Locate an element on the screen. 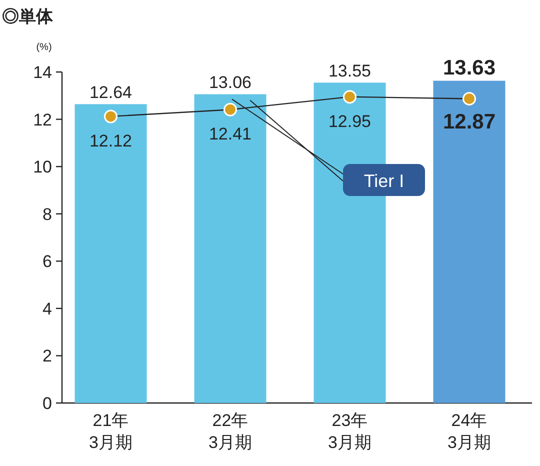 The image size is (540, 466). y-tick-label: 4 is located at coordinates (47, 308).